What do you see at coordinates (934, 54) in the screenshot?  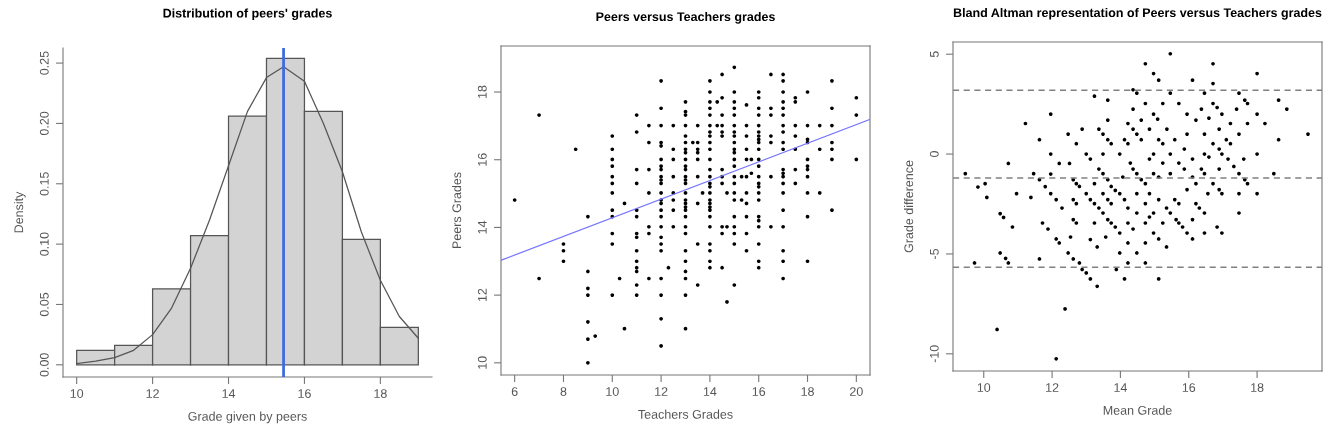 I see `y-tick-label: 5` at bounding box center [934, 54].